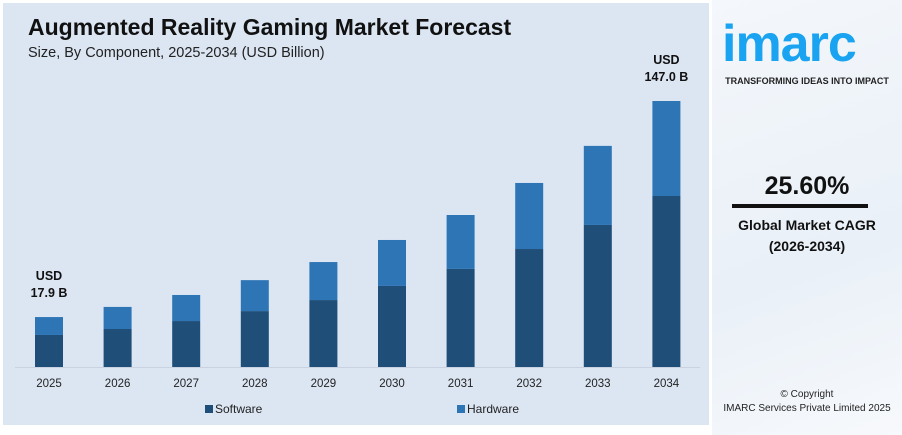  What do you see at coordinates (49, 293) in the screenshot?
I see `data-label-value: 17.9 B` at bounding box center [49, 293].